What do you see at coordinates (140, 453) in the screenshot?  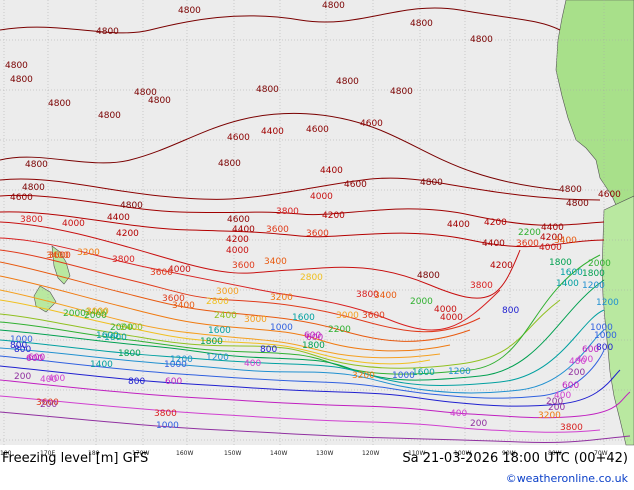 I see `longitude-tick: 170W` at bounding box center [140, 453].